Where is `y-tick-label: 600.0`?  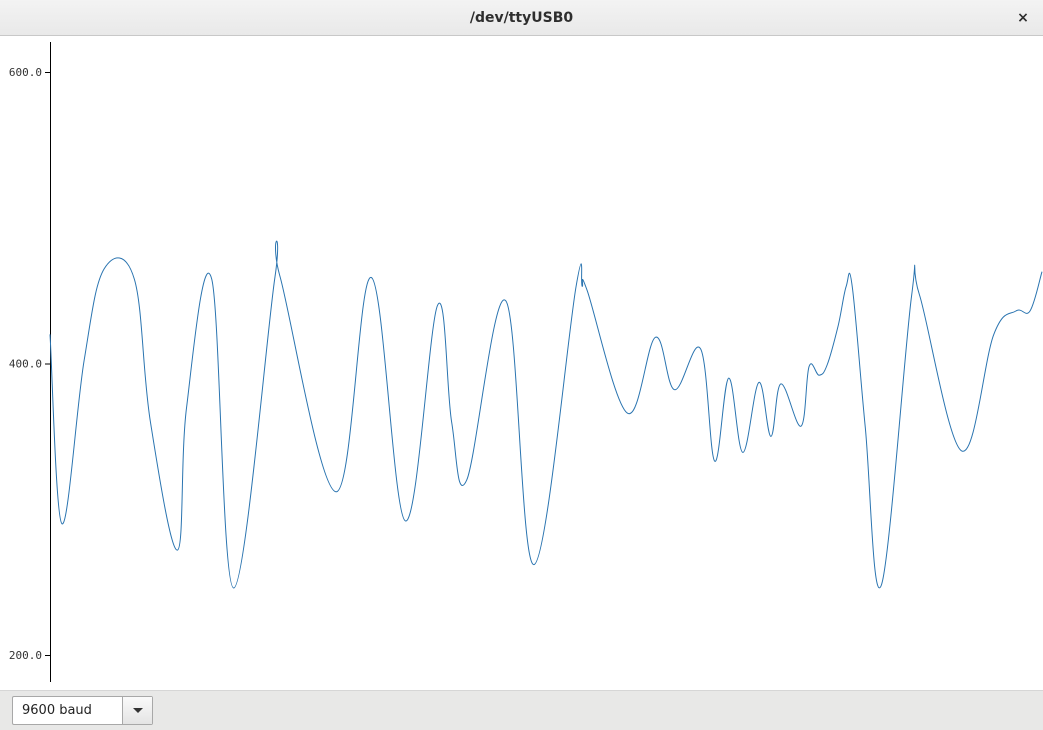
y-tick-label: 600.0 is located at coordinates (25, 72).